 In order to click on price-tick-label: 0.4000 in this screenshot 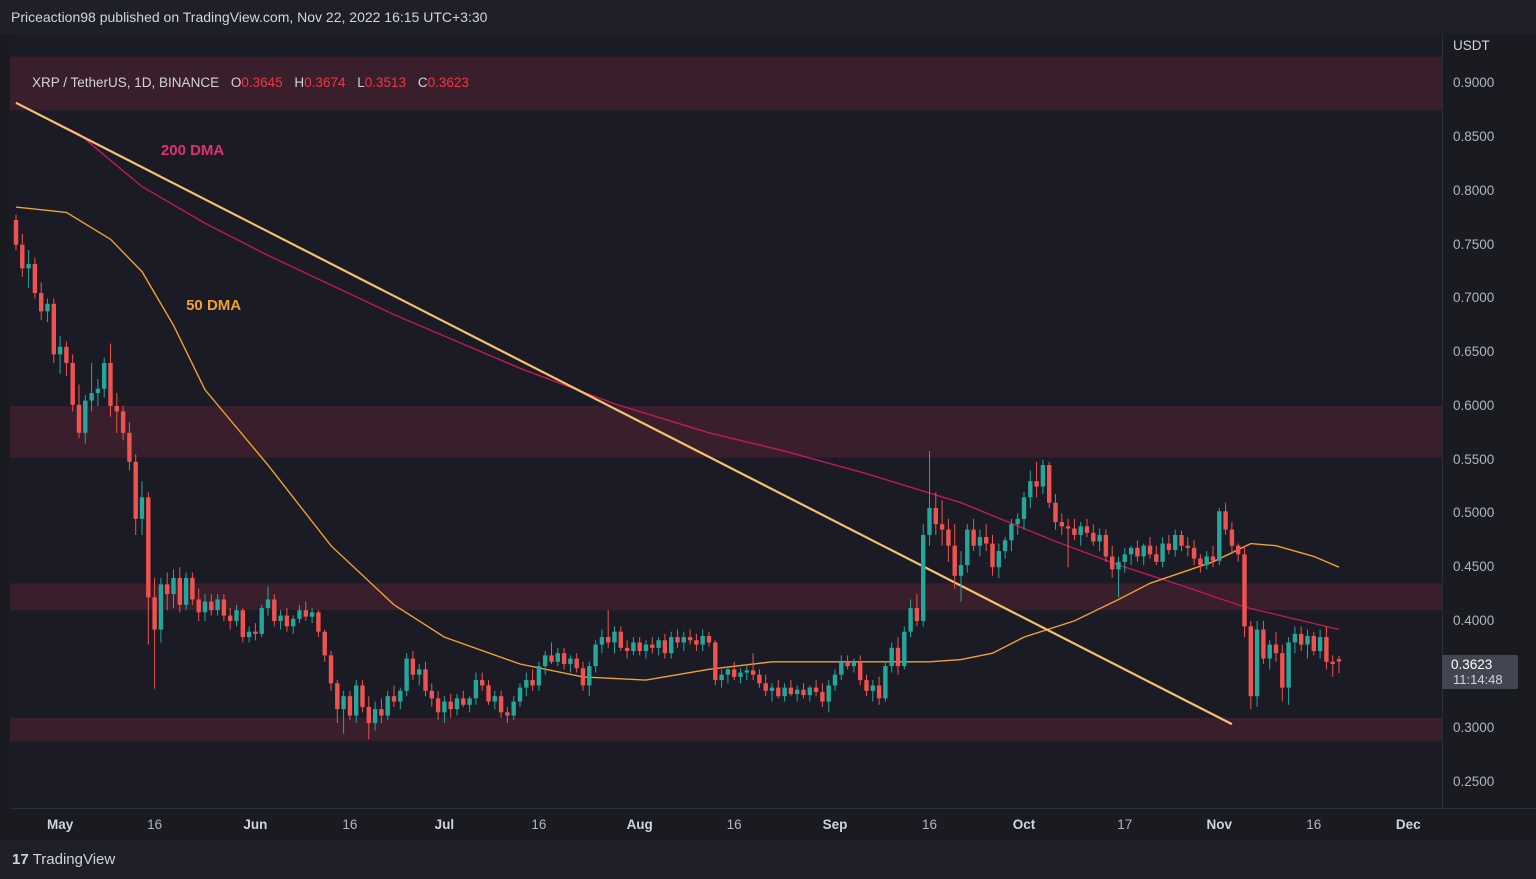, I will do `click(1474, 620)`.